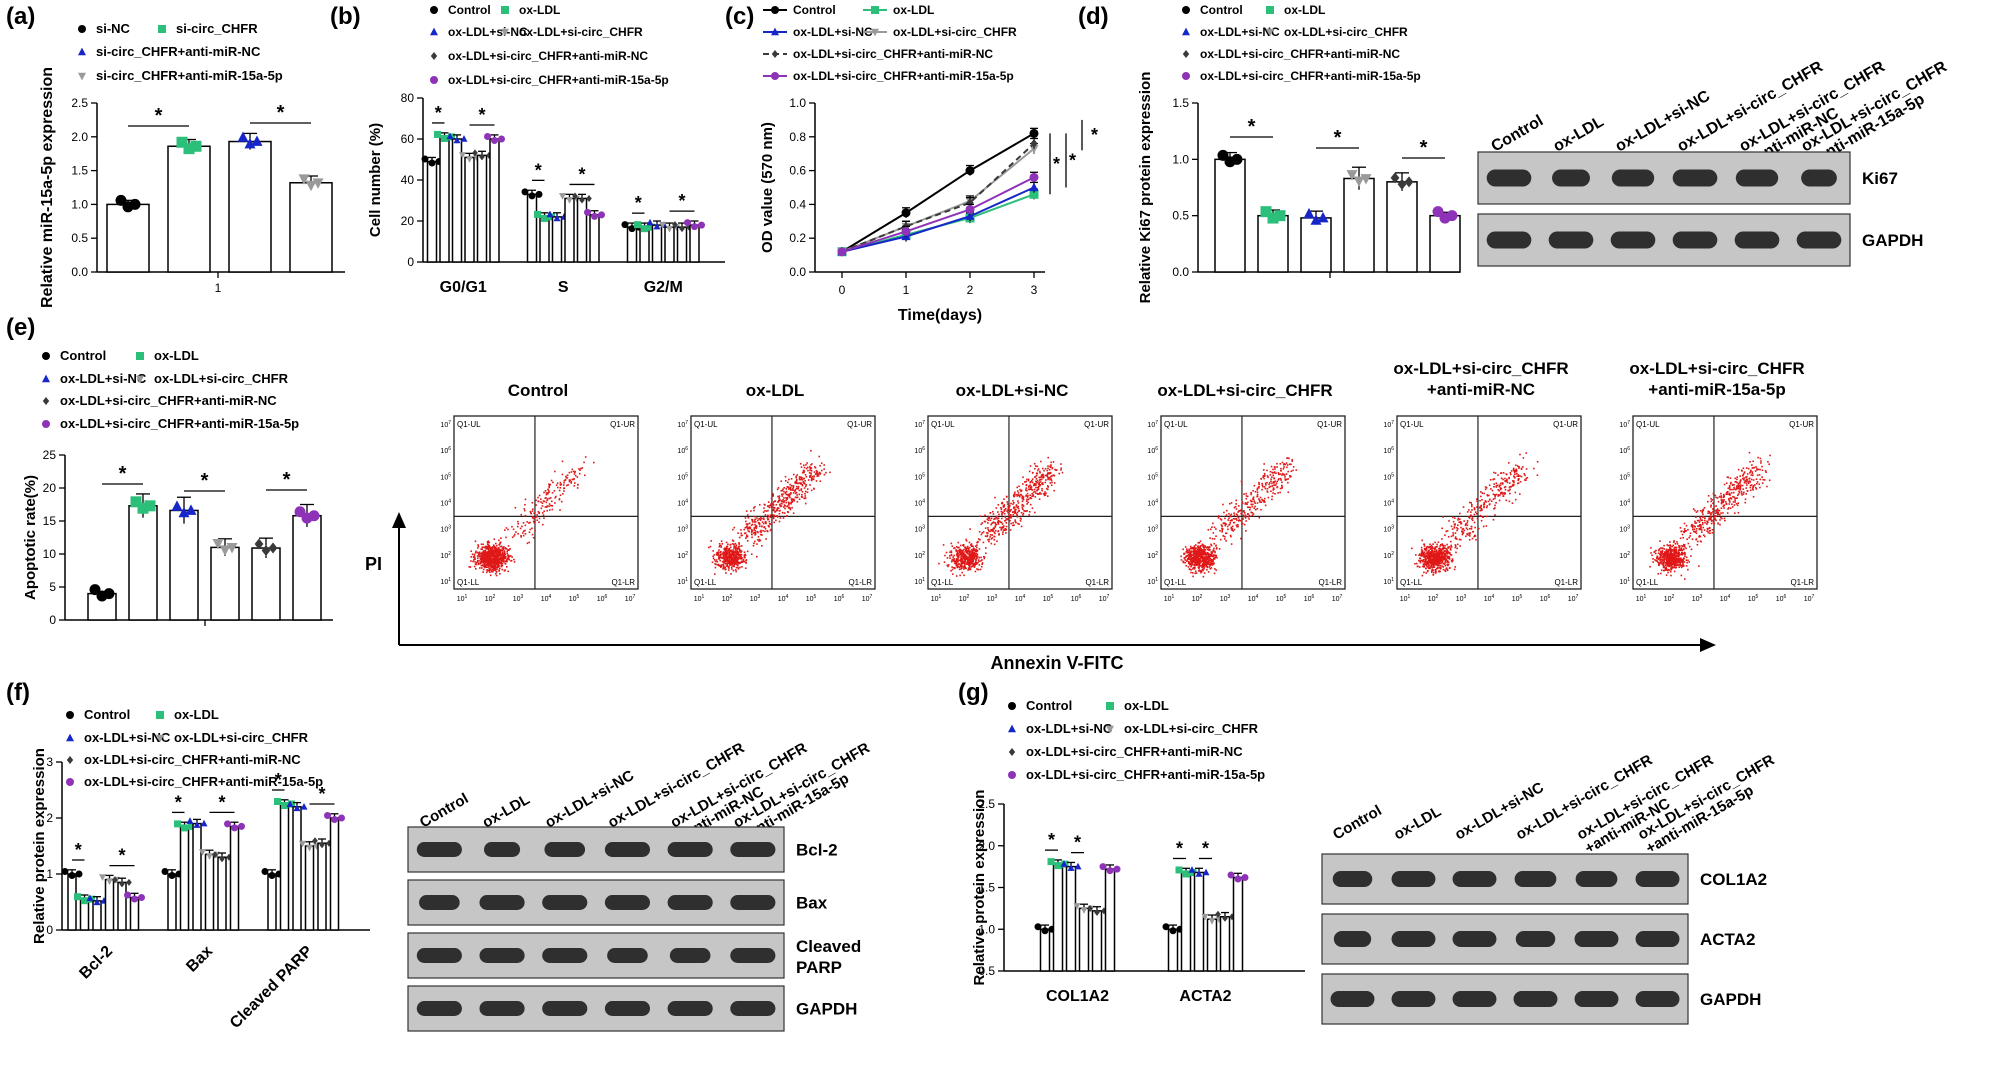 This screenshot has height=1089, width=2000. What do you see at coordinates (445, 529) in the screenshot?
I see `y-tick-label: 103` at bounding box center [445, 529].